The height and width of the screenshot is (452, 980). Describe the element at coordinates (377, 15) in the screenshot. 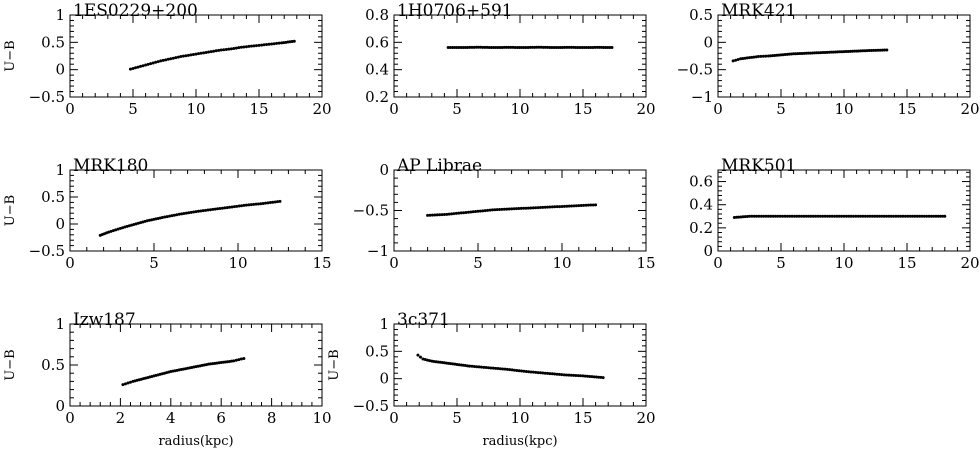

I see `y-tick-label: 0.8` at that location.